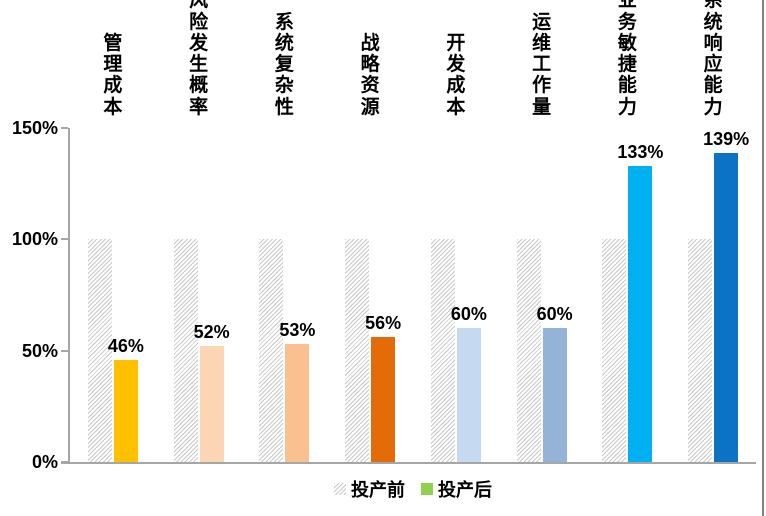 The image size is (766, 516). What do you see at coordinates (211, 332) in the screenshot?
I see `bar-value-label: 52%` at bounding box center [211, 332].